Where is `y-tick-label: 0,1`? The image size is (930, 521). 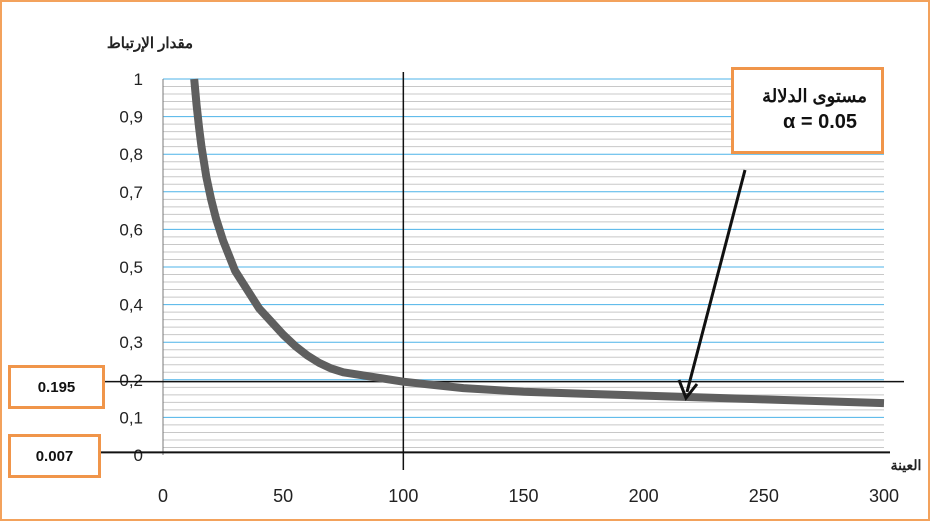
y-tick-label: 0,1 is located at coordinates (131, 417).